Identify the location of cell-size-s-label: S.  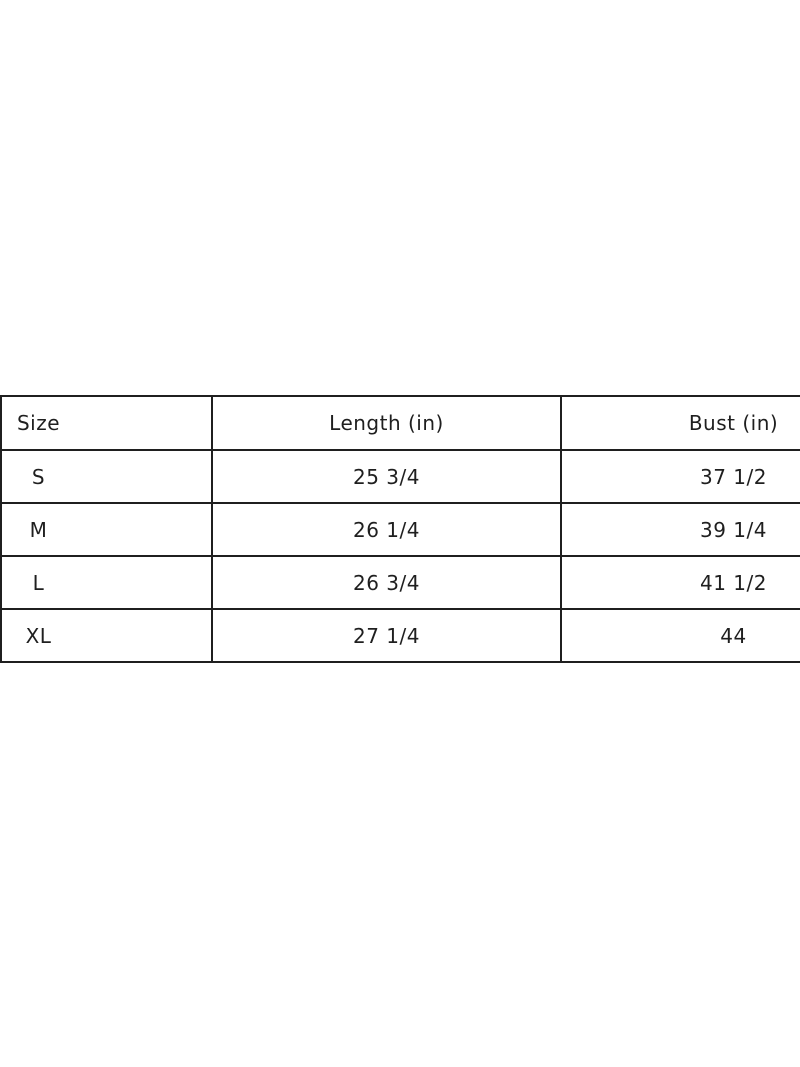
(38, 476).